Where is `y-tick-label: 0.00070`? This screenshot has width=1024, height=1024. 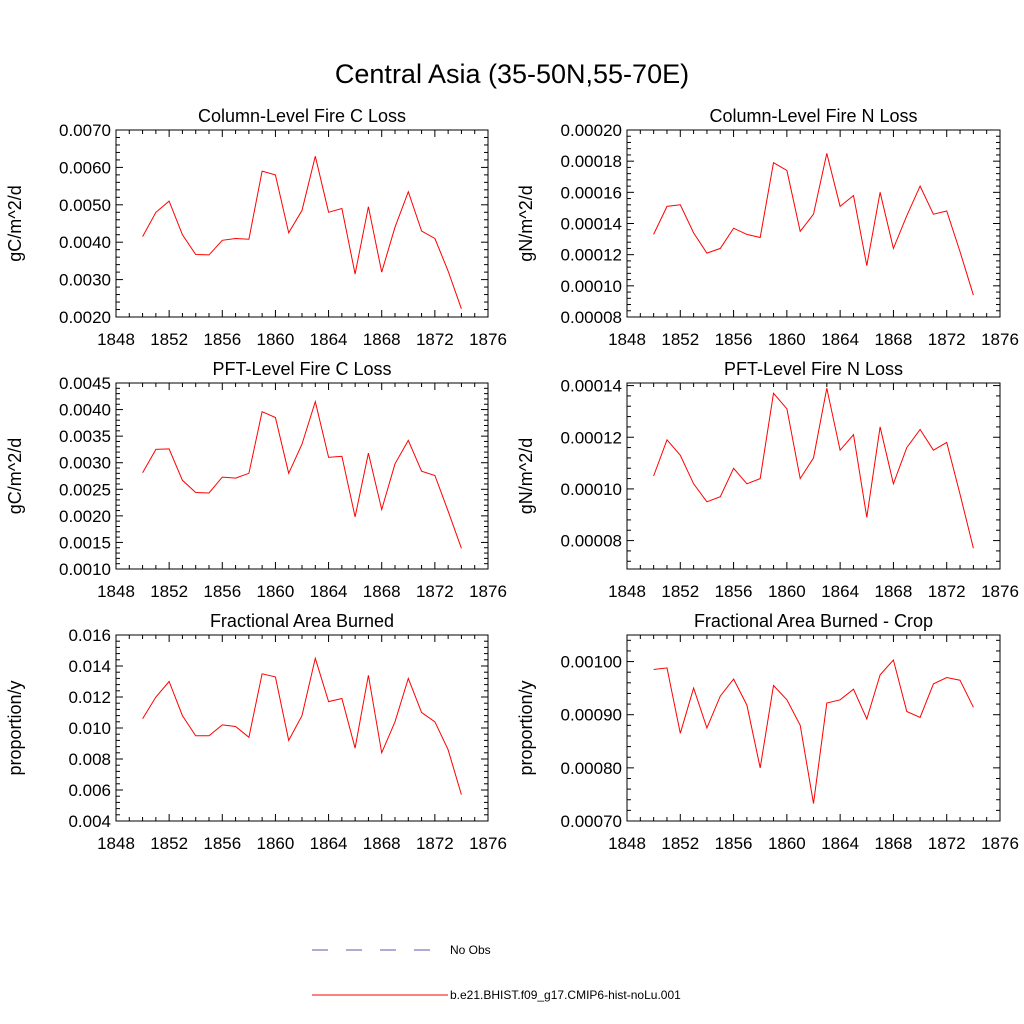 y-tick-label: 0.00070 is located at coordinates (591, 821).